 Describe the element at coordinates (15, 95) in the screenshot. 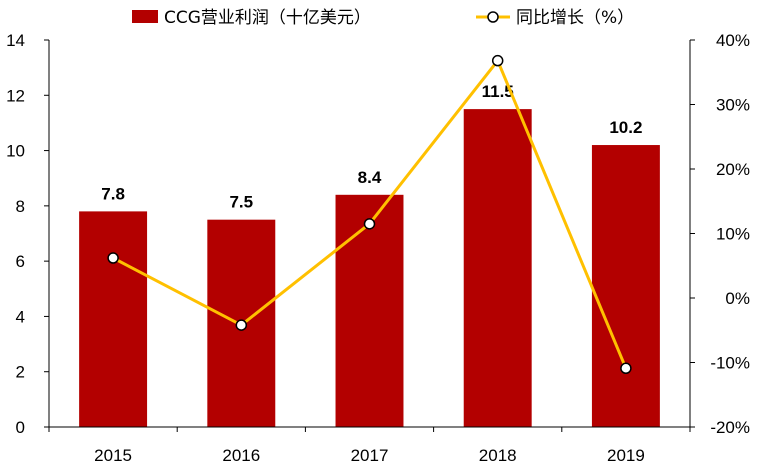

I see `left-tick-label: 12` at that location.